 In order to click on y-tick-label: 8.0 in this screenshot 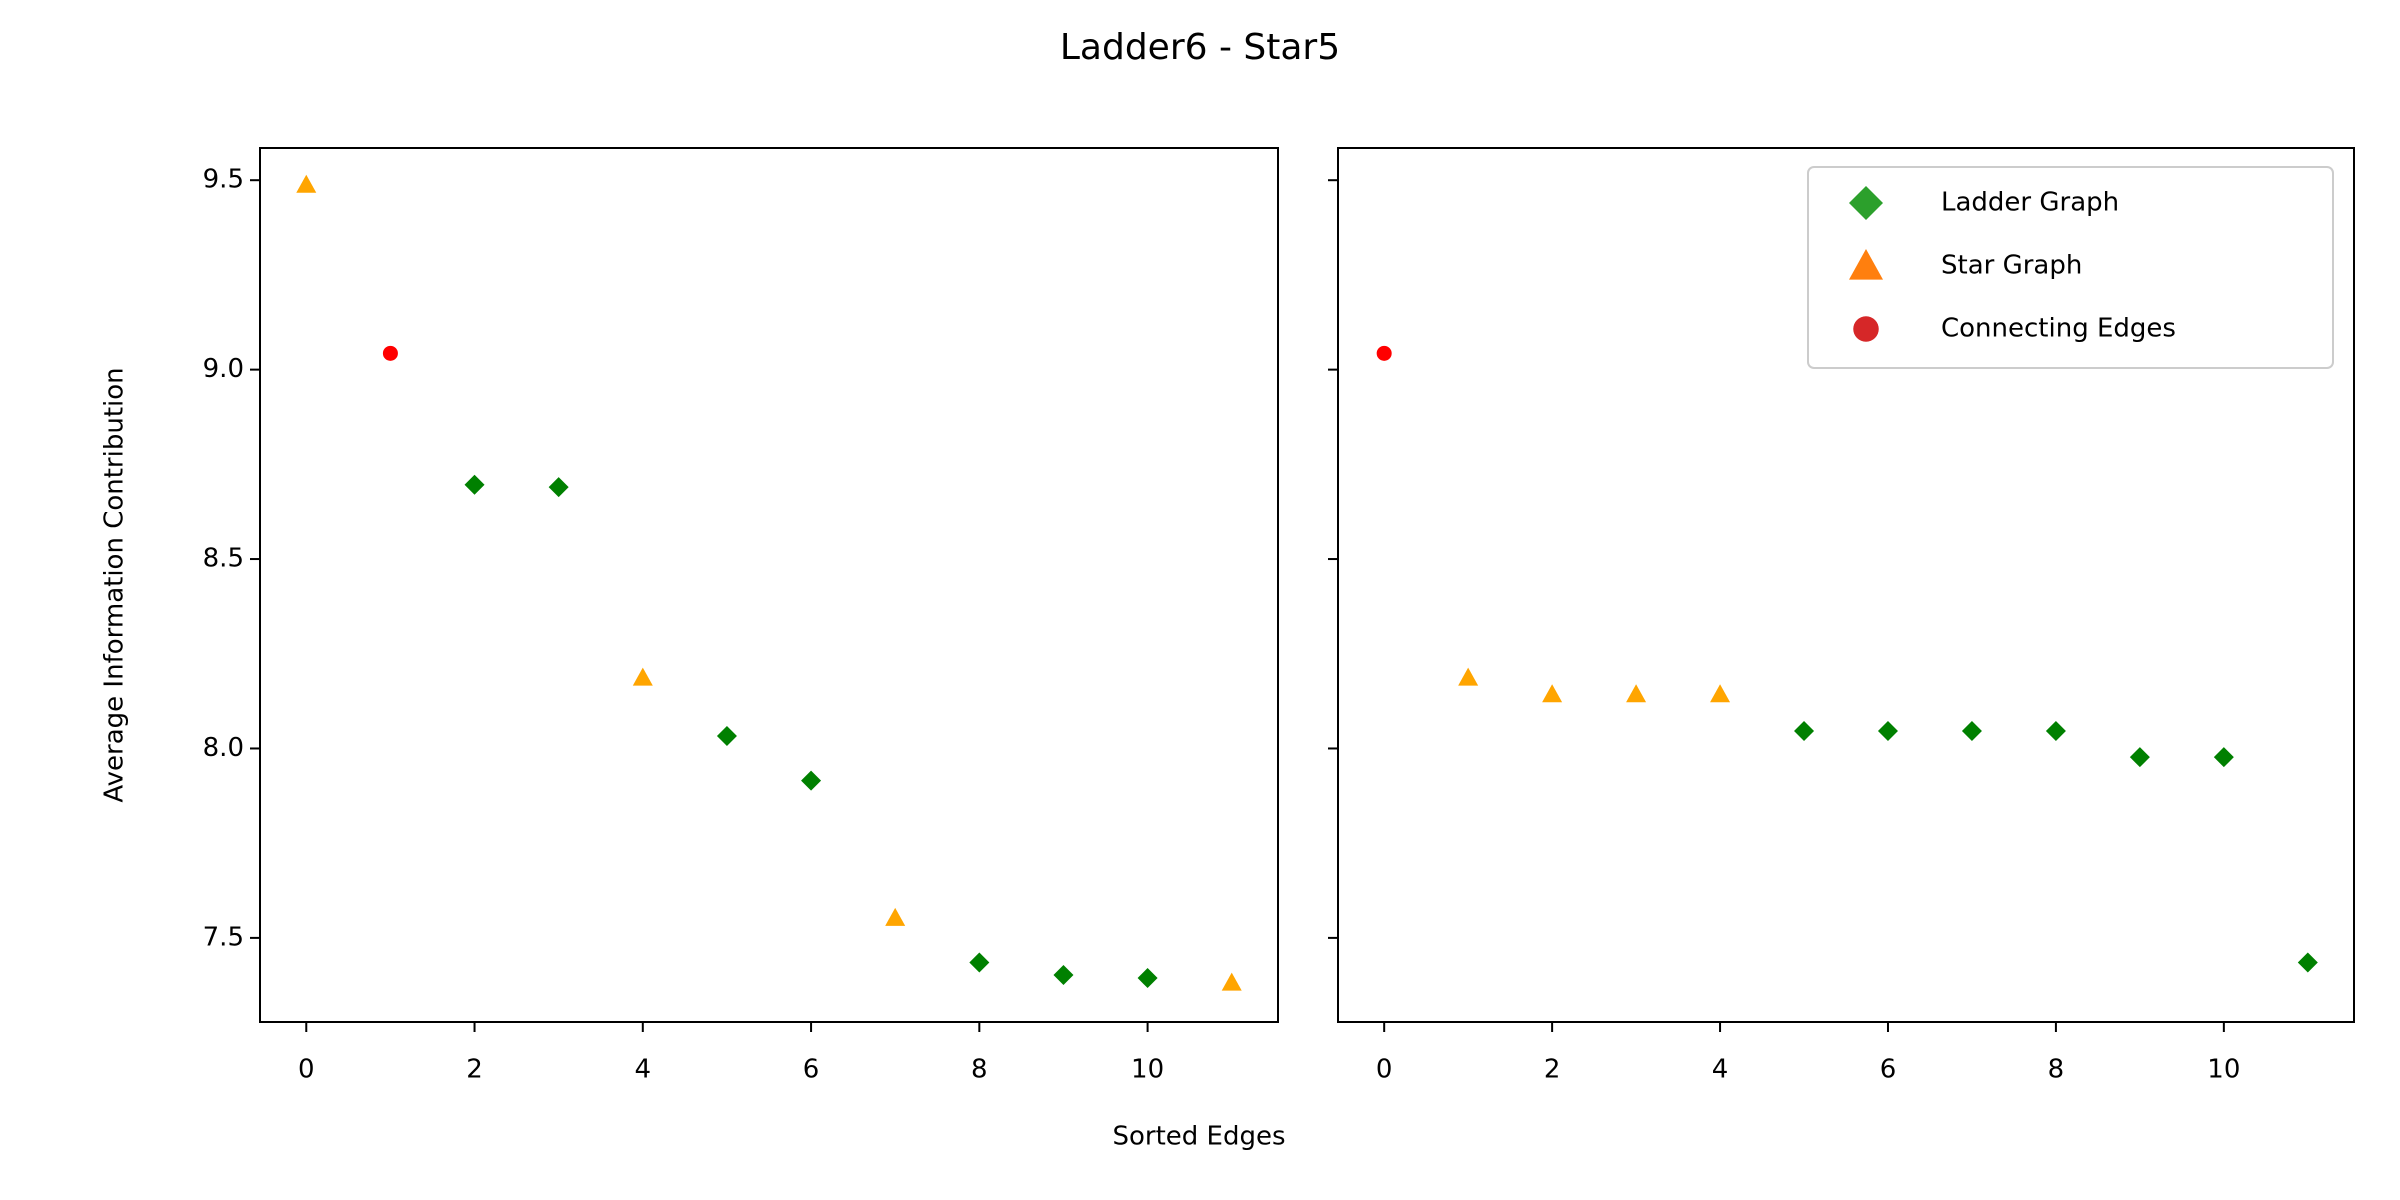, I will do `click(223, 748)`.